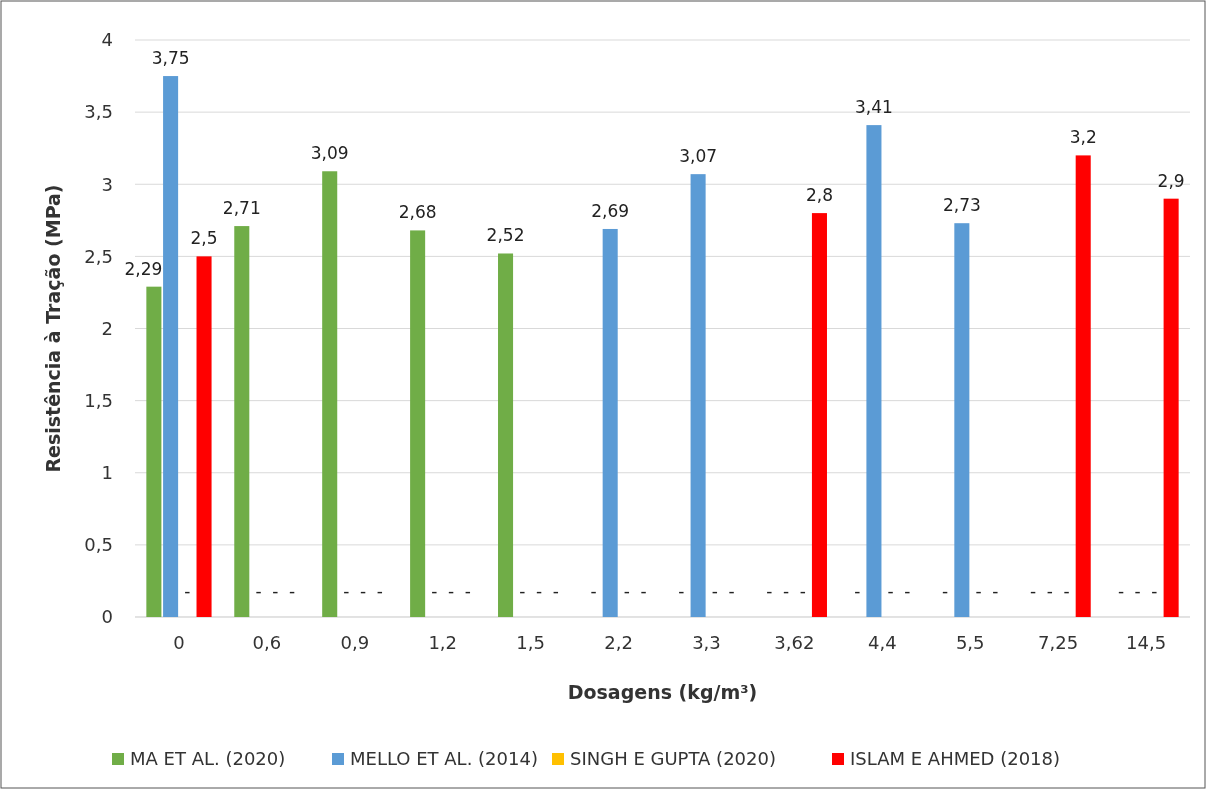 The width and height of the screenshot is (1206, 789). Describe the element at coordinates (107, 328) in the screenshot. I see `y-tick-label: 2` at that location.